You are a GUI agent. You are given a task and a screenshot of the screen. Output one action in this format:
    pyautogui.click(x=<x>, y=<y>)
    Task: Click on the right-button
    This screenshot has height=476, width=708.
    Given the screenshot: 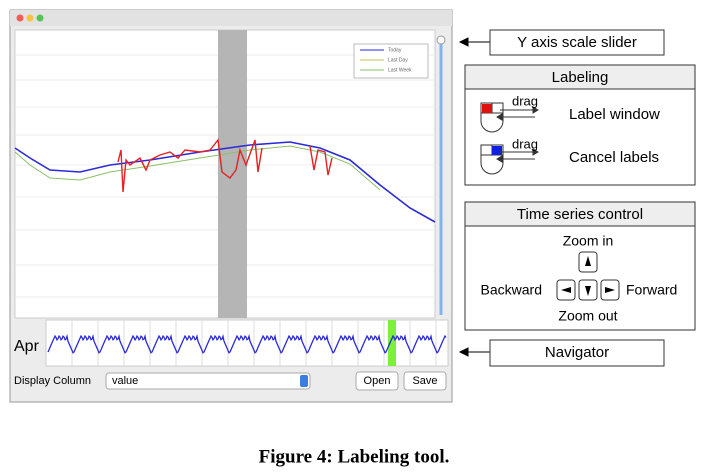 What is the action you would take?
    pyautogui.click(x=497, y=150)
    